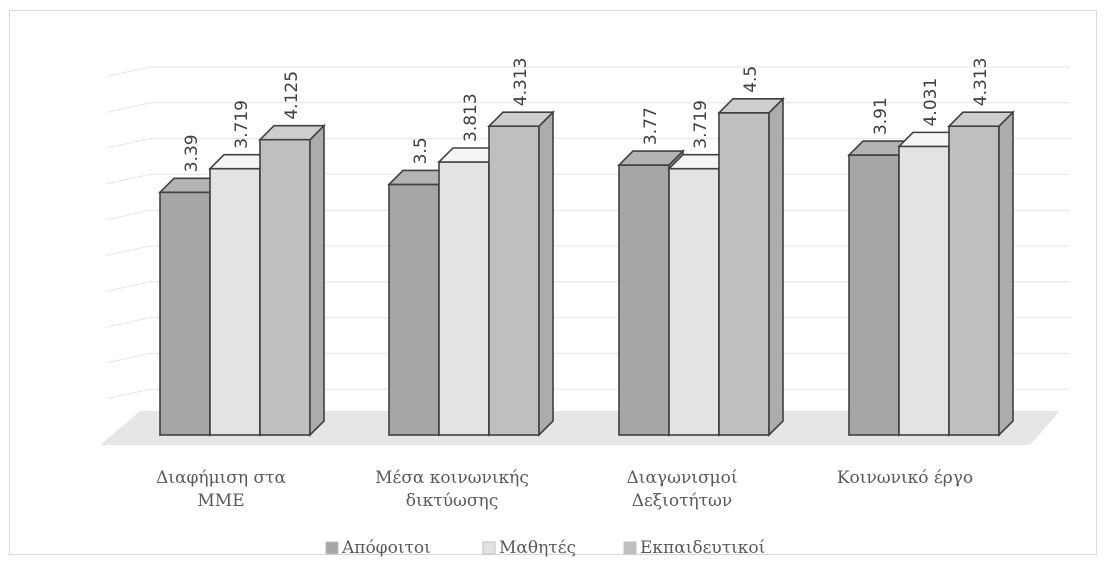 The width and height of the screenshot is (1107, 565). What do you see at coordinates (751, 79) in the screenshot?
I see `data-label: 4.5` at bounding box center [751, 79].